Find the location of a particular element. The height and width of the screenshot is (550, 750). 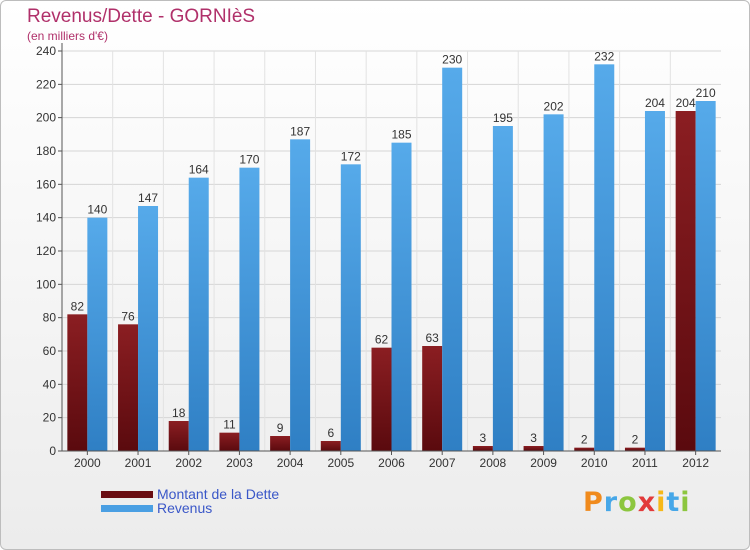

data-label-revenue: 164 is located at coordinates (199, 170).